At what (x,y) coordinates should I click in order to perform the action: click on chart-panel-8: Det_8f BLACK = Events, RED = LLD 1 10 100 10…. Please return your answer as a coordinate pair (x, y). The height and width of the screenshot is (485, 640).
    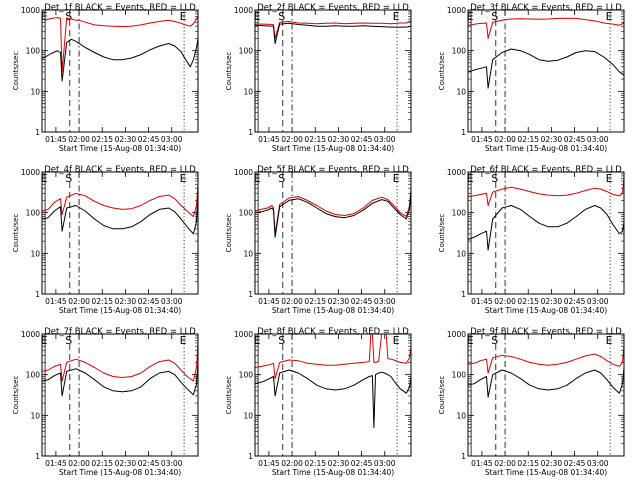
    Looking at the image, I should click on (318, 402).